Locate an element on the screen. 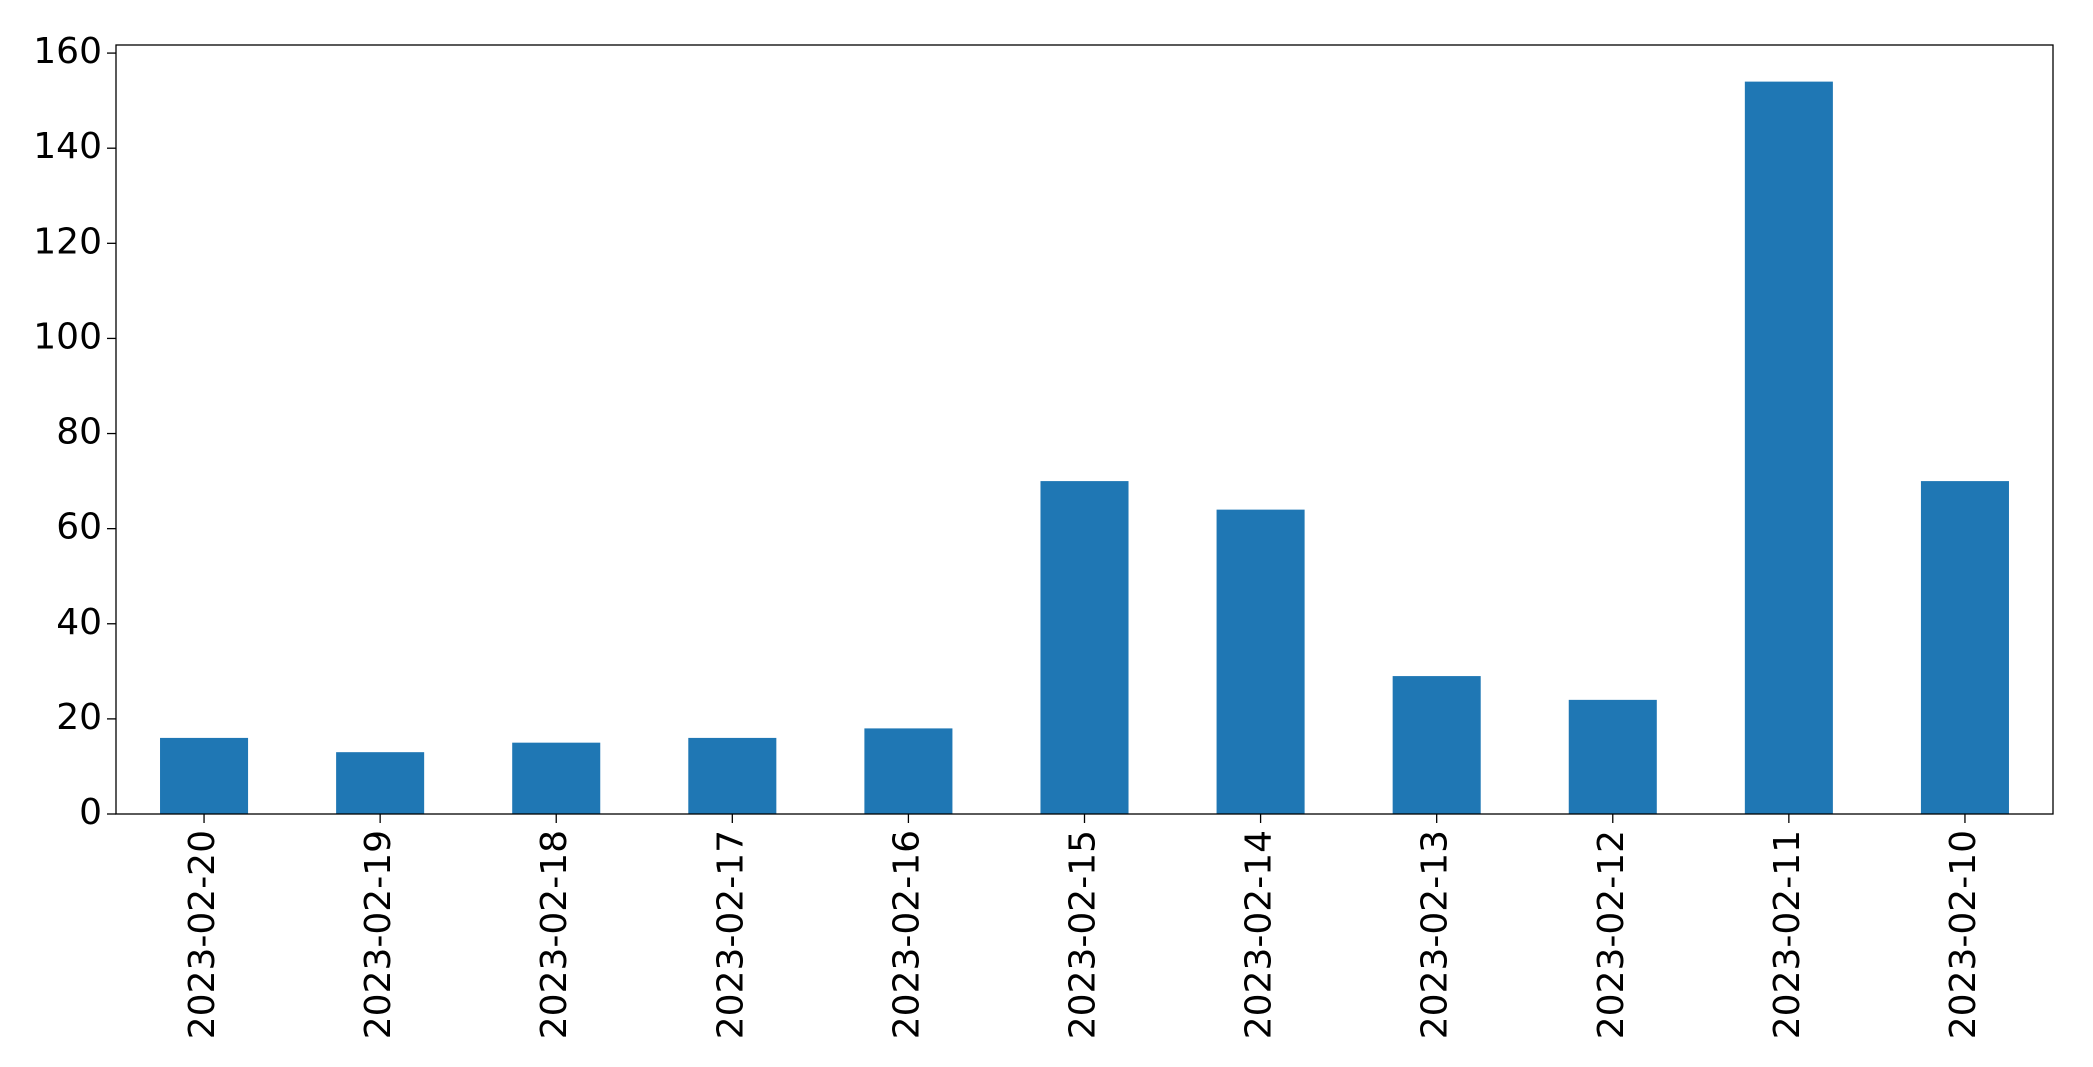 The width and height of the screenshot is (2093, 1067). x-tick-label: 2023-02-19 is located at coordinates (378, 934).